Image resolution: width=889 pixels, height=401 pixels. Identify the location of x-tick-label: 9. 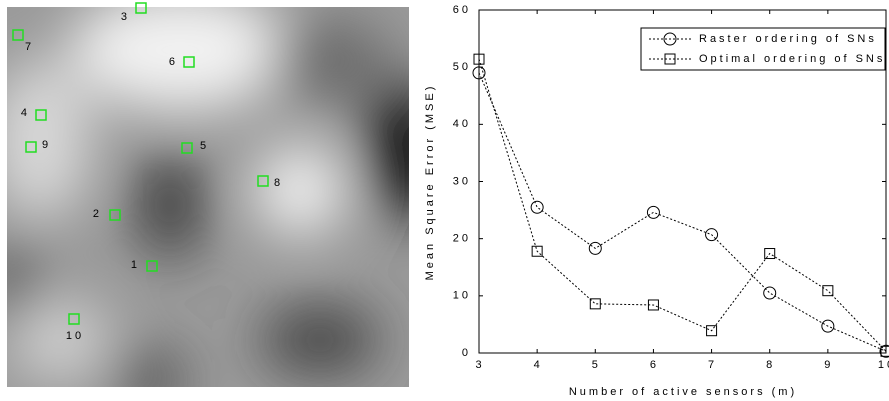
(828, 365).